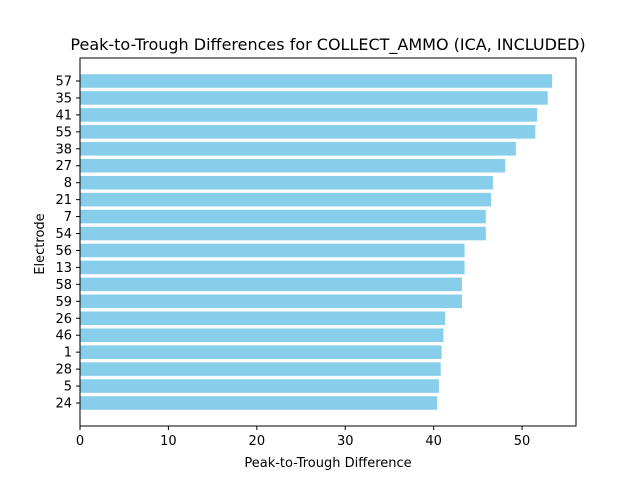 The image size is (640, 480). What do you see at coordinates (68, 353) in the screenshot?
I see `y-tick-label: 1` at bounding box center [68, 353].